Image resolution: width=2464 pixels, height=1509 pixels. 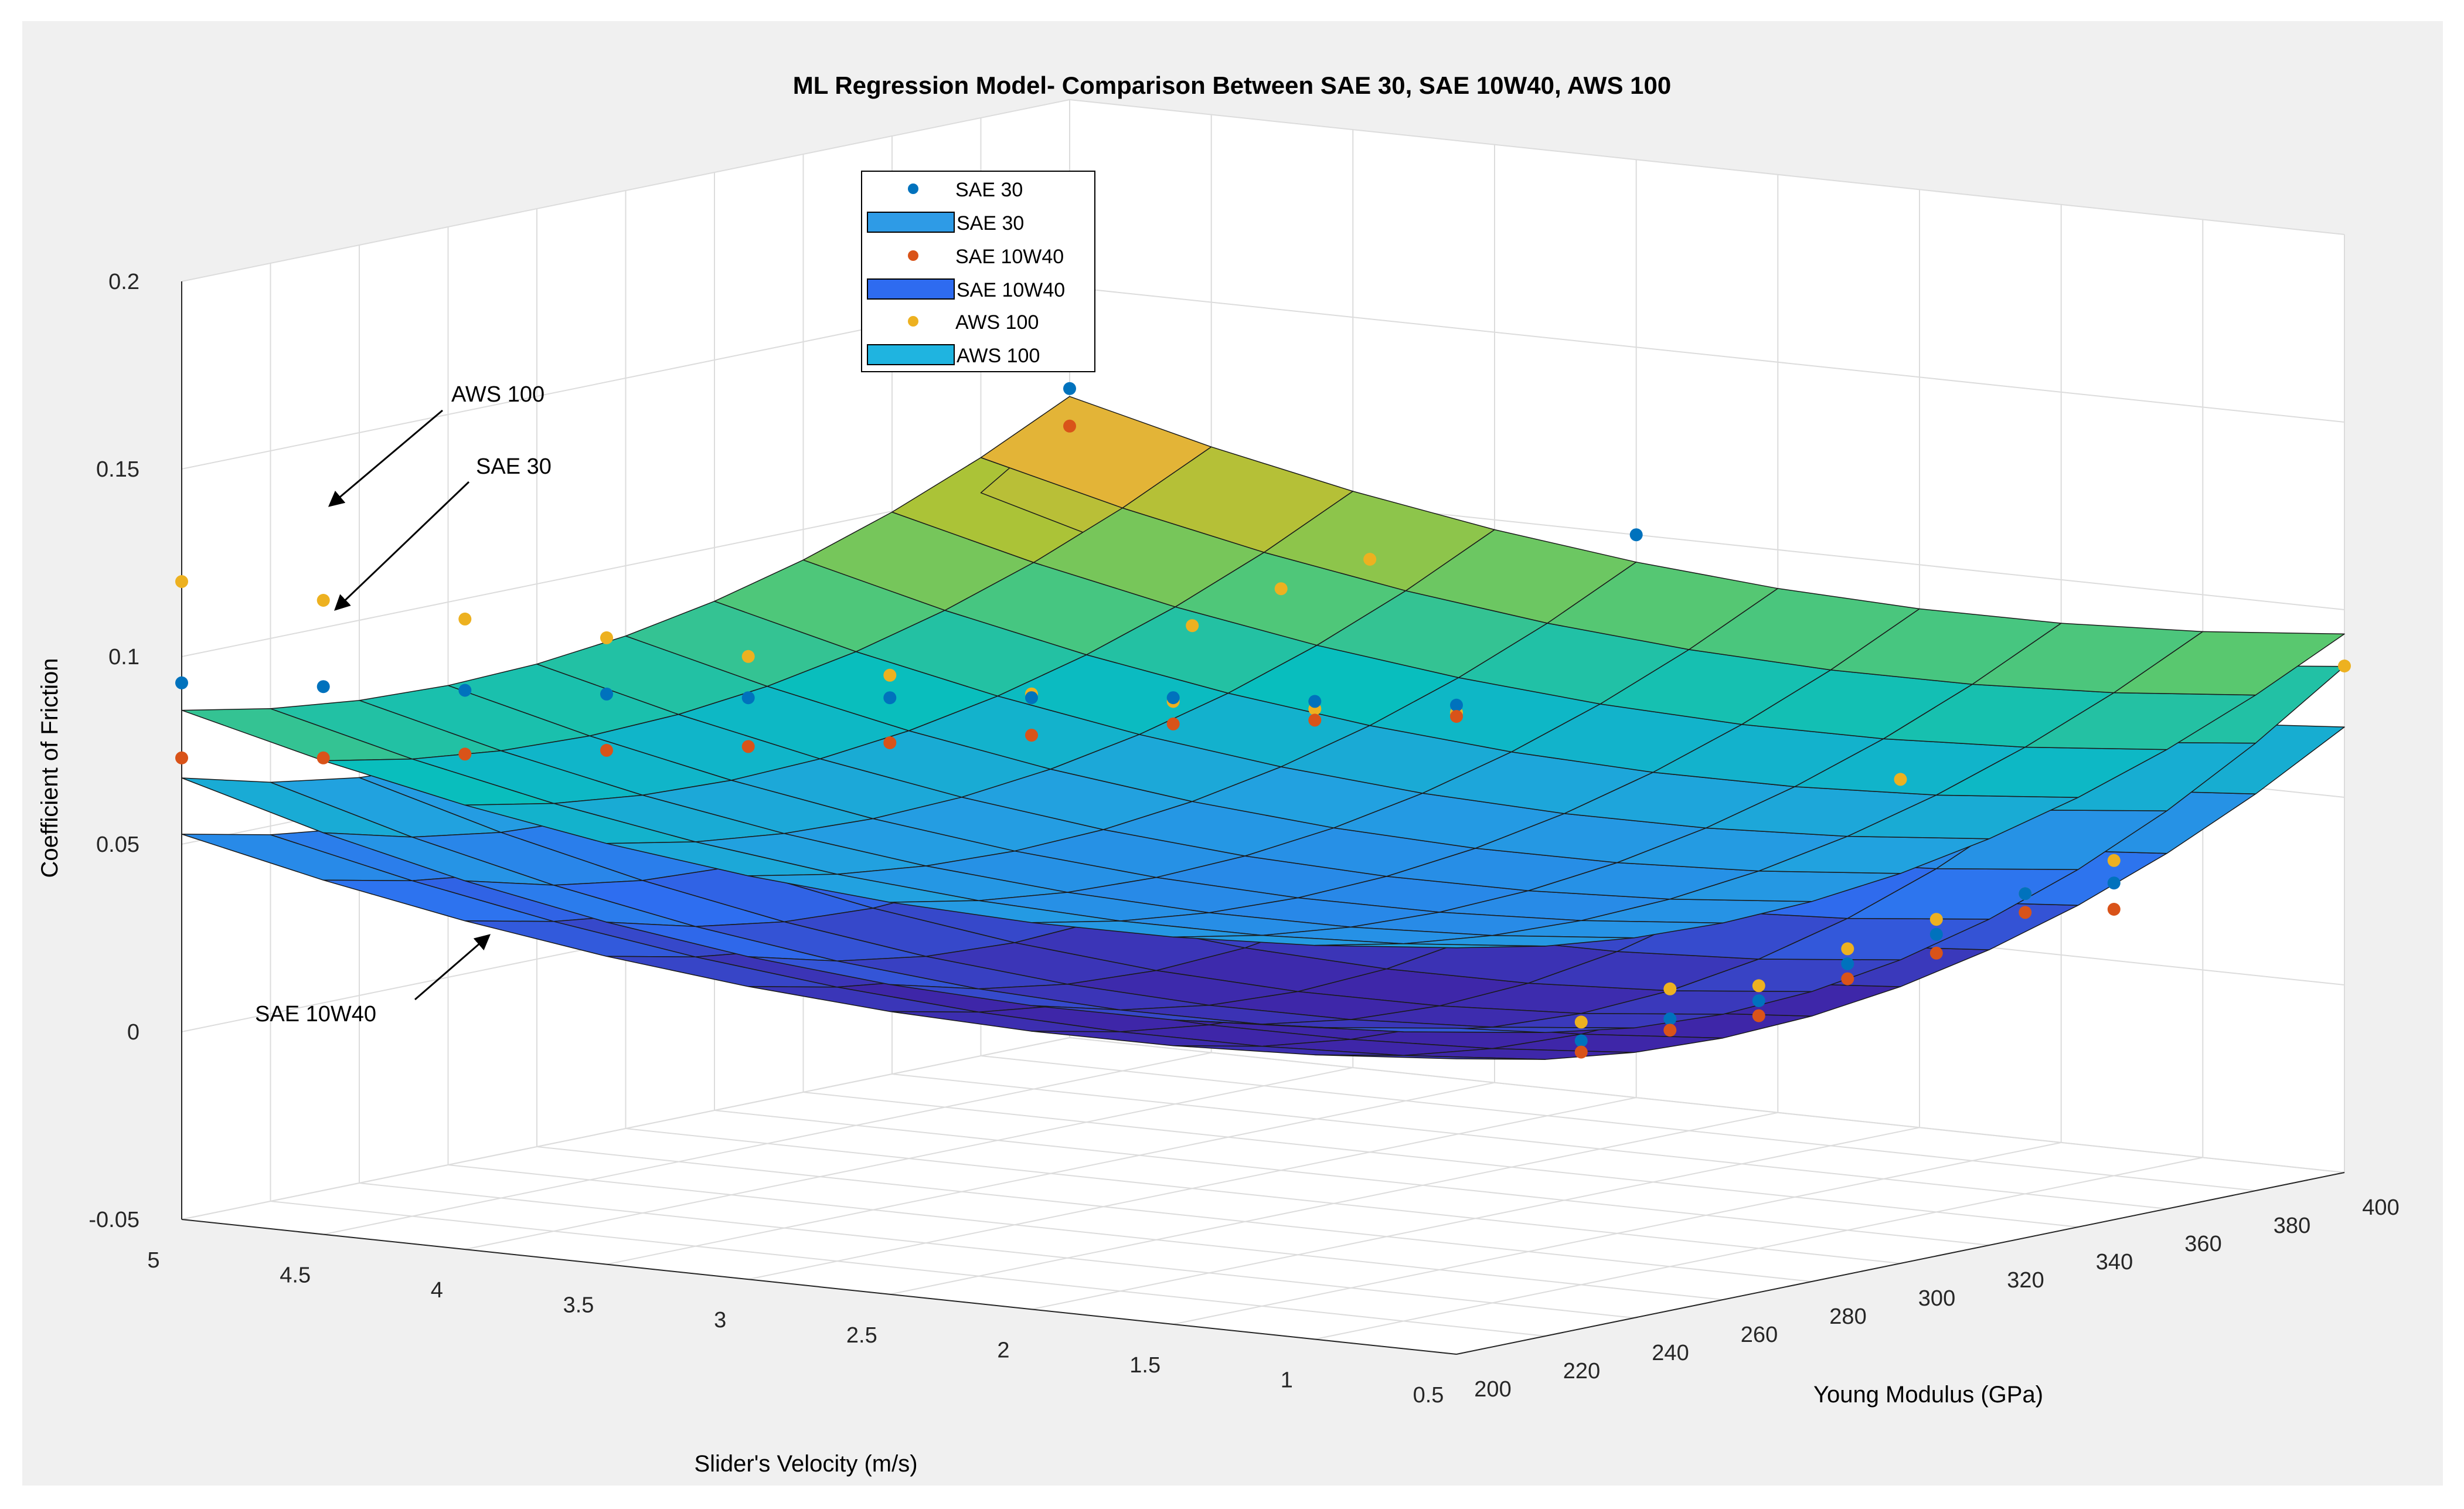 What do you see at coordinates (2381, 1207) in the screenshot?
I see `x-tick-label-10: 400` at bounding box center [2381, 1207].